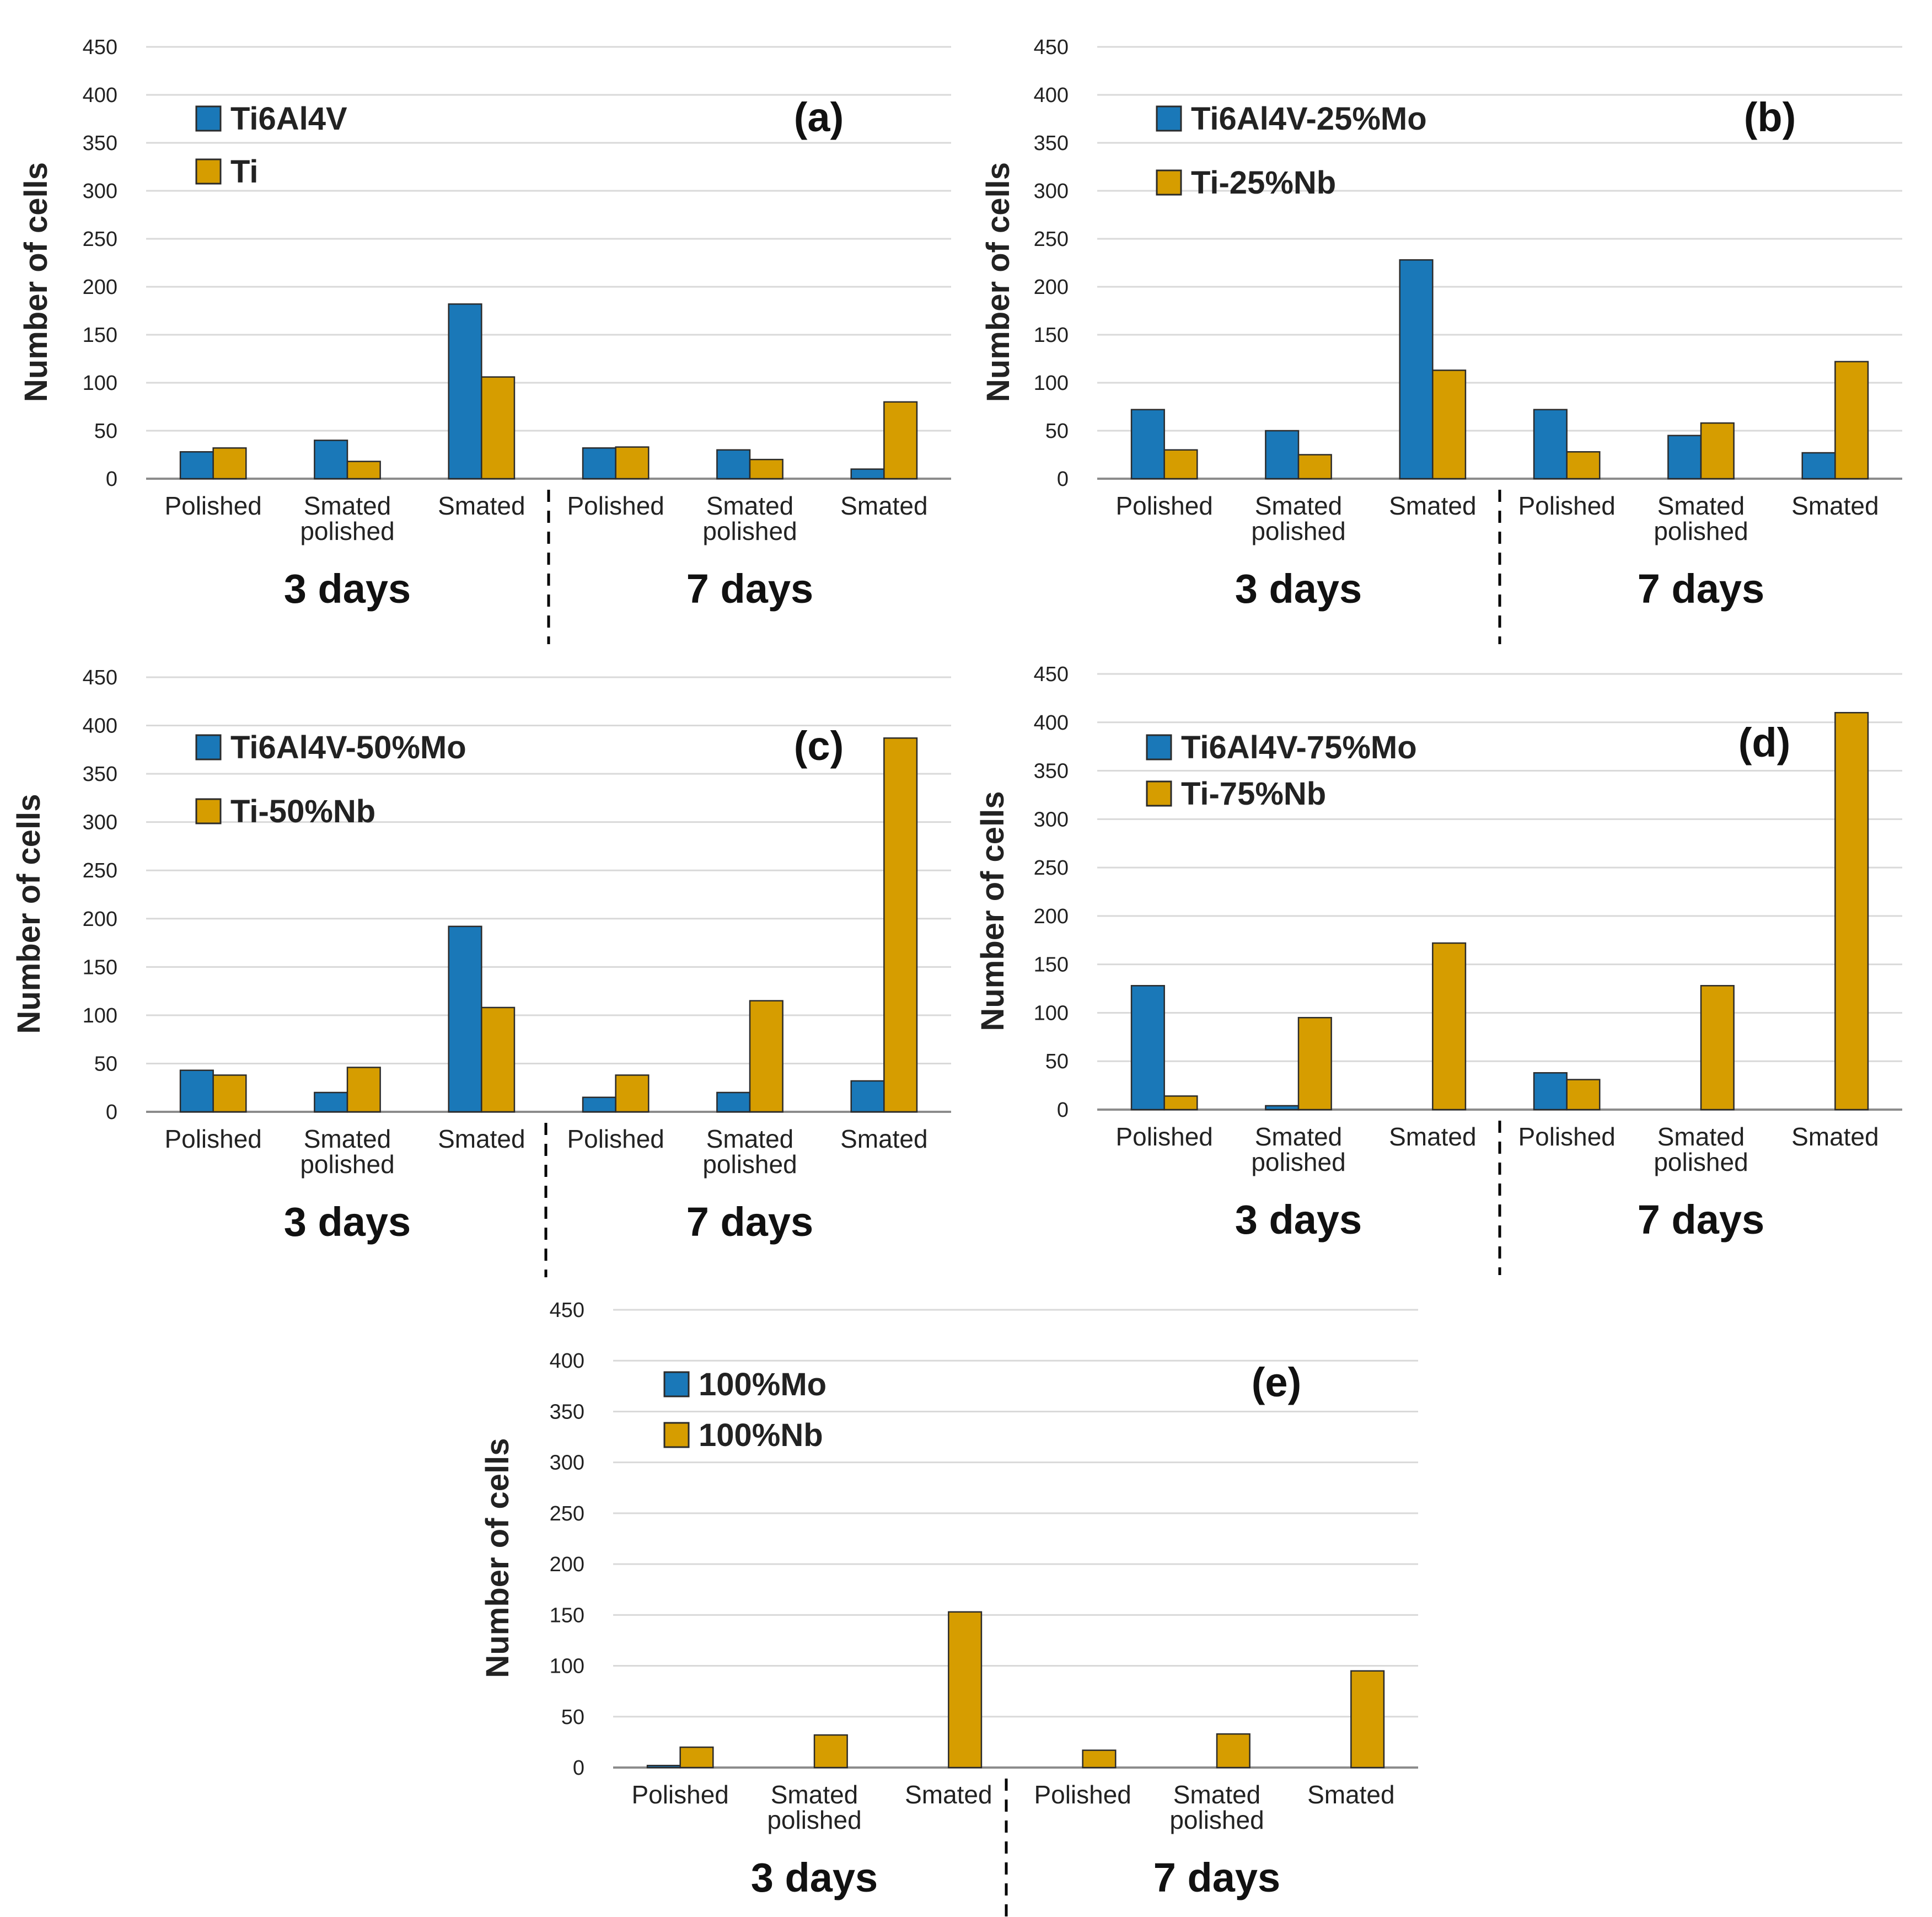 This screenshot has height=1917, width=1932. Describe the element at coordinates (1309, 119) in the screenshot. I see `legend-label: Ti6Al4V-25%Mo` at that location.